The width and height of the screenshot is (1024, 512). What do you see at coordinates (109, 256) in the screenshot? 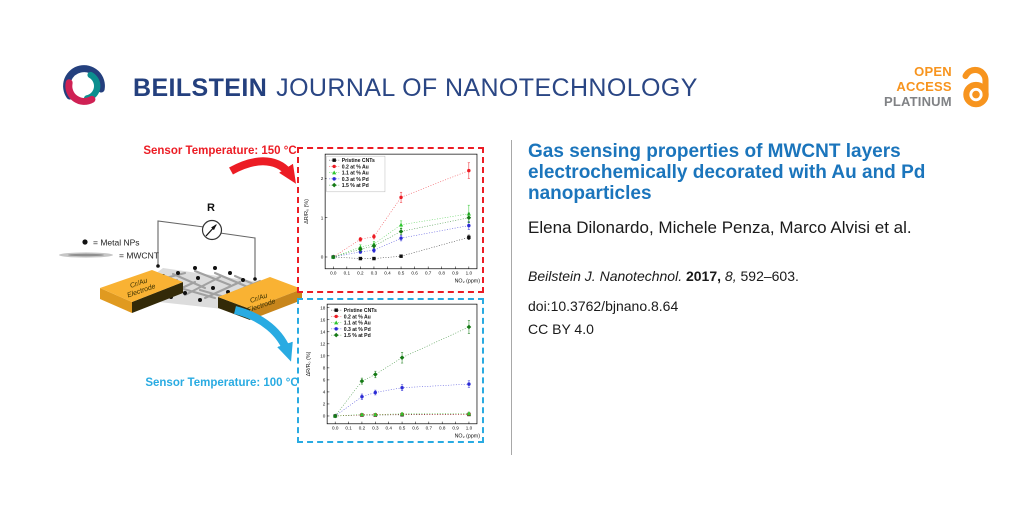
I see `mwcnt-legend: = MWCNT` at bounding box center [109, 256].